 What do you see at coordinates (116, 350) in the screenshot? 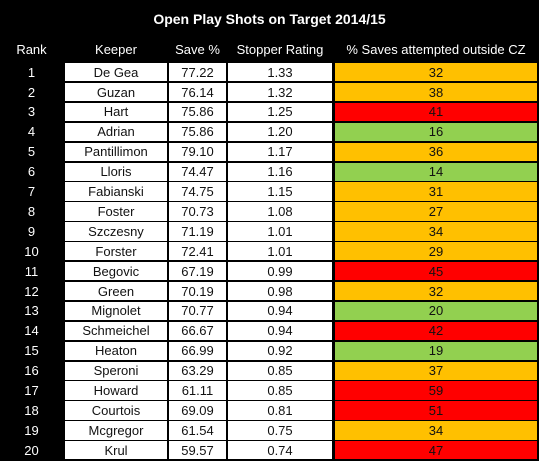
I see `data-cell: Heaton` at bounding box center [116, 350].